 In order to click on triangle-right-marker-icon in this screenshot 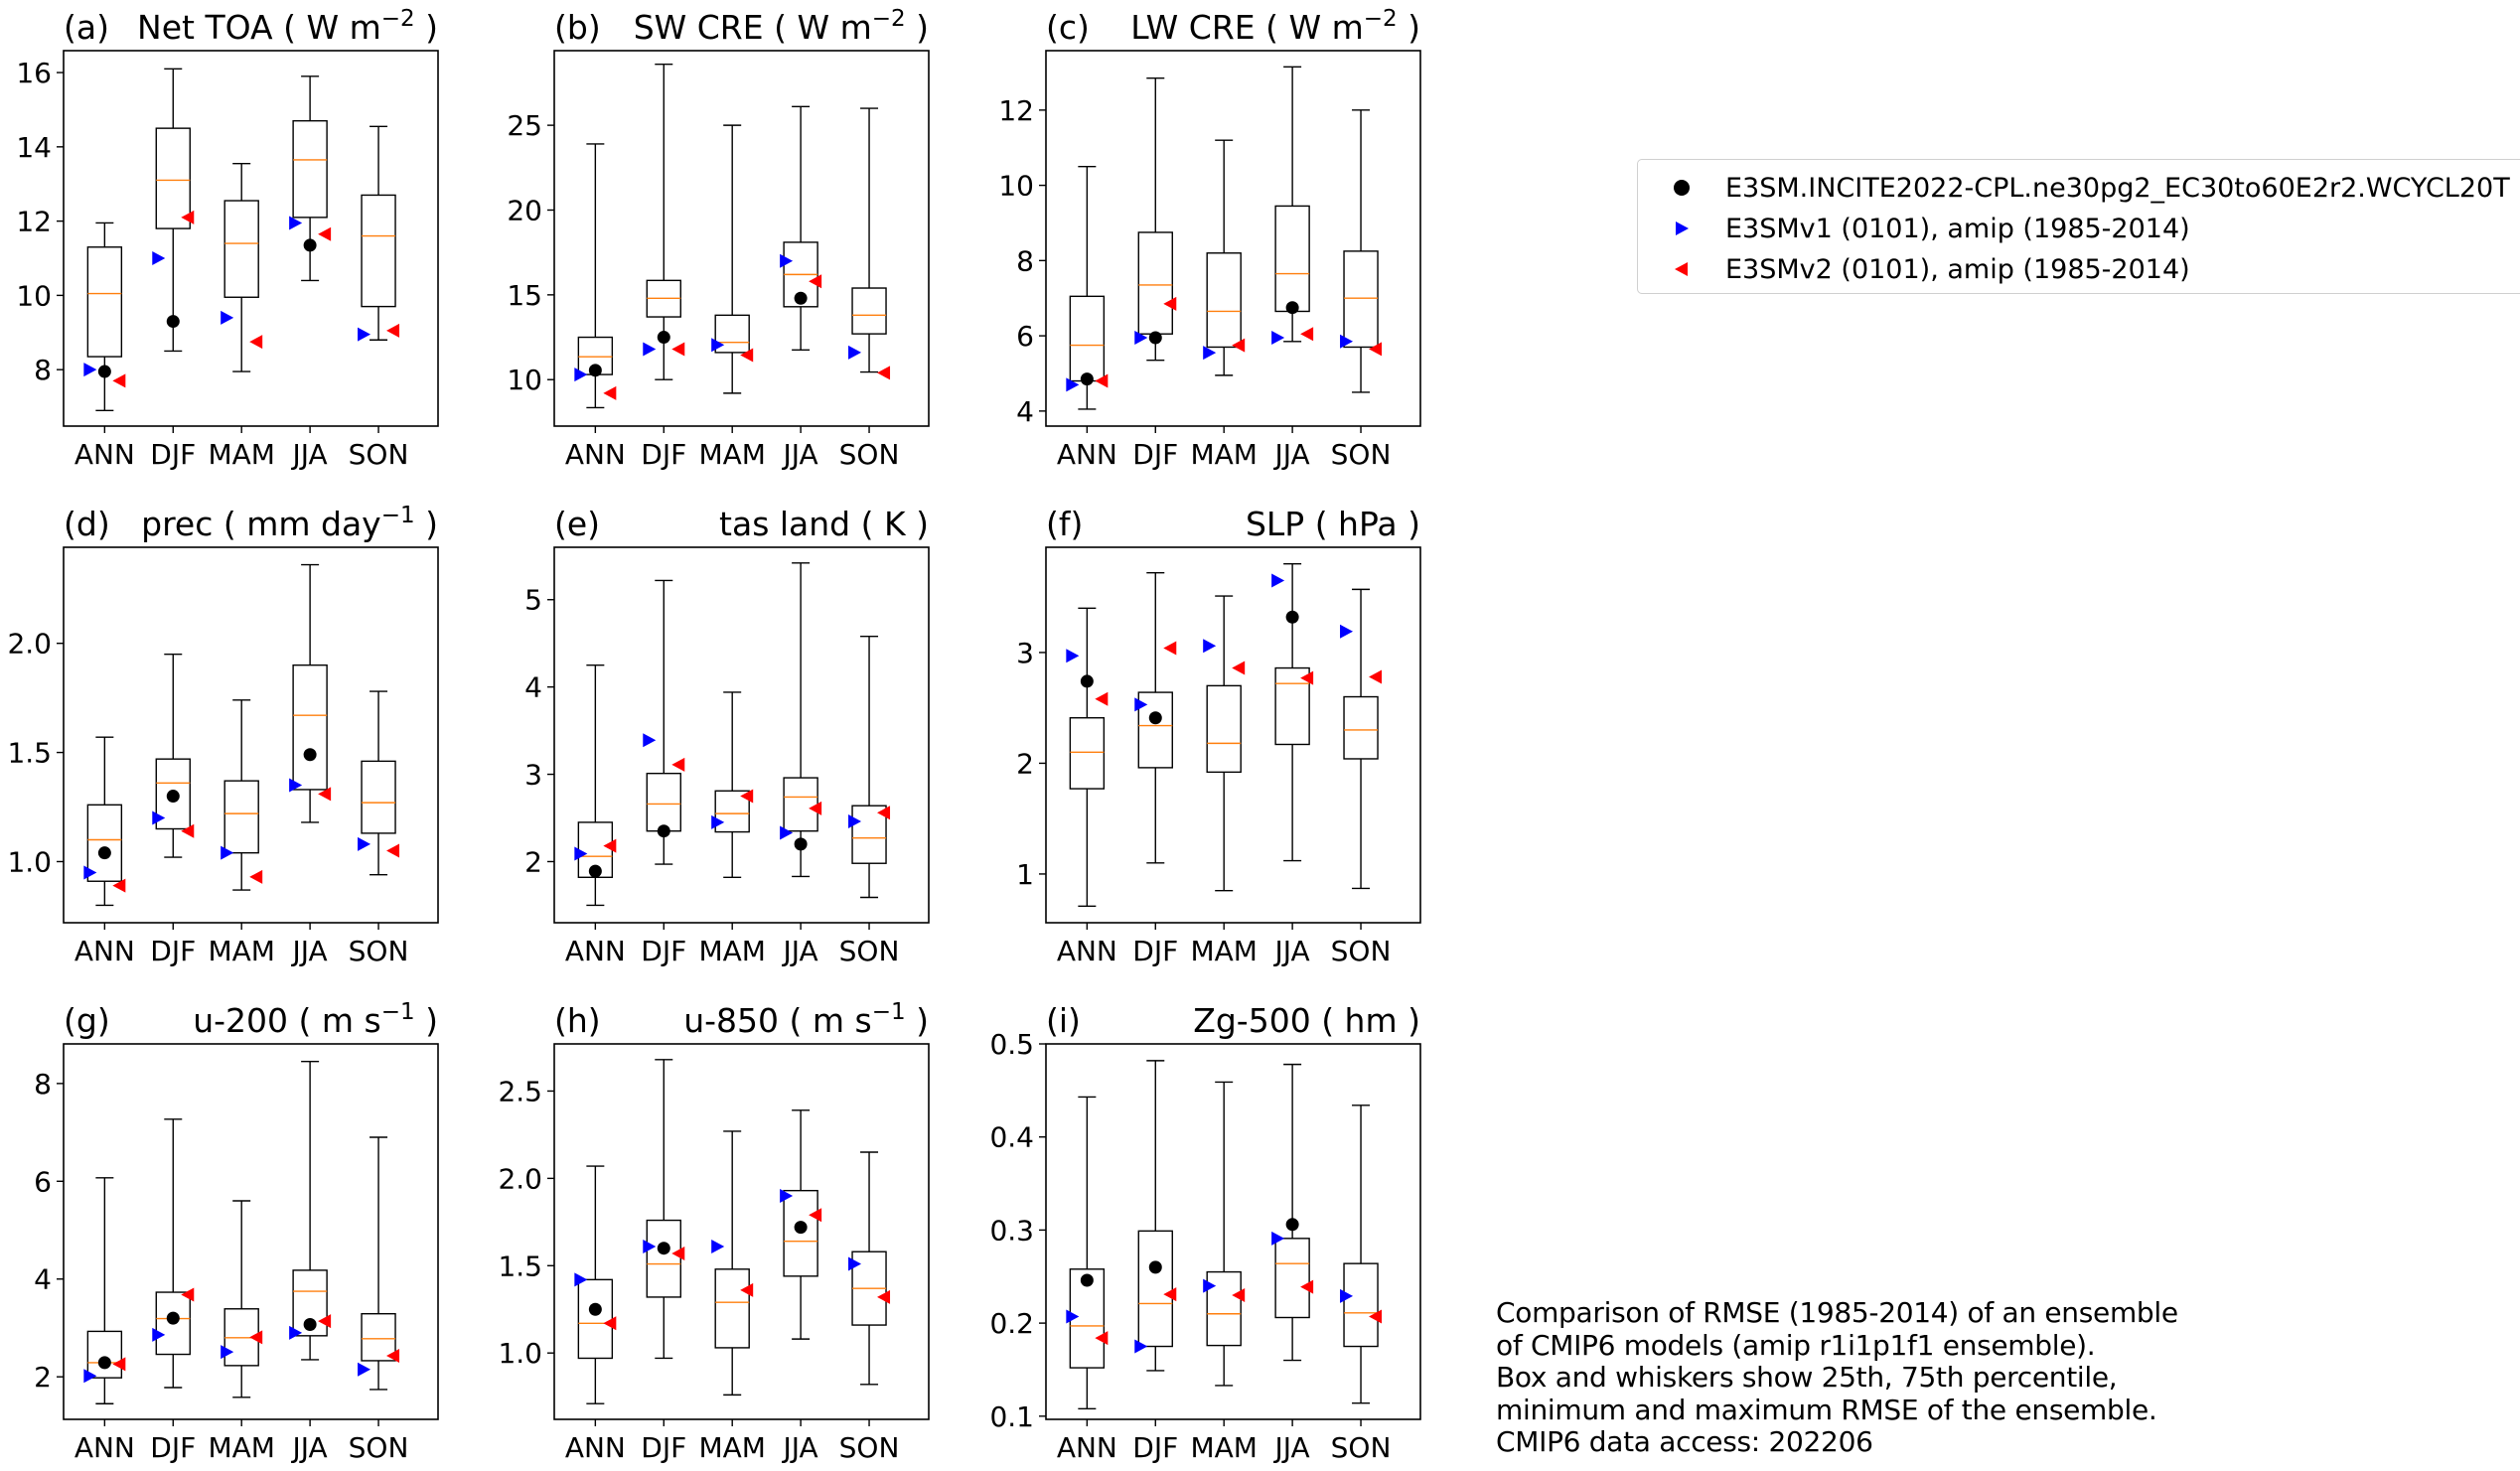, I will do `click(1681, 228)`.